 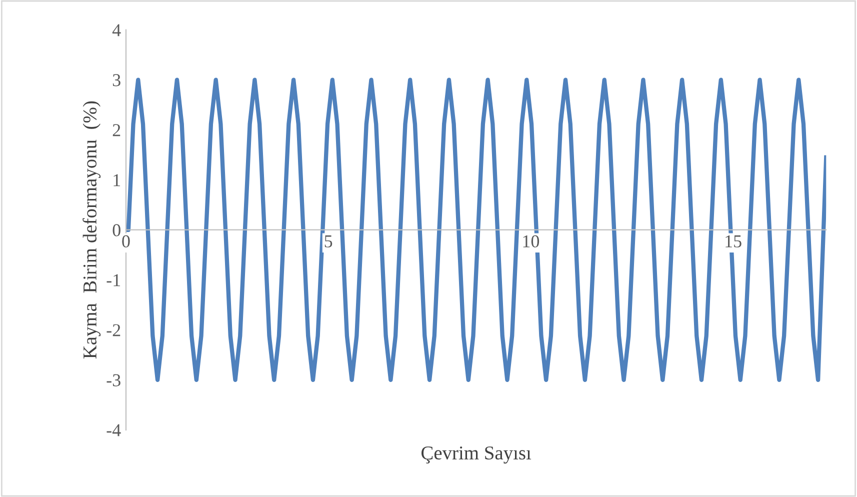 What do you see at coordinates (531, 241) in the screenshot?
I see `x-tick-label: 10` at bounding box center [531, 241].